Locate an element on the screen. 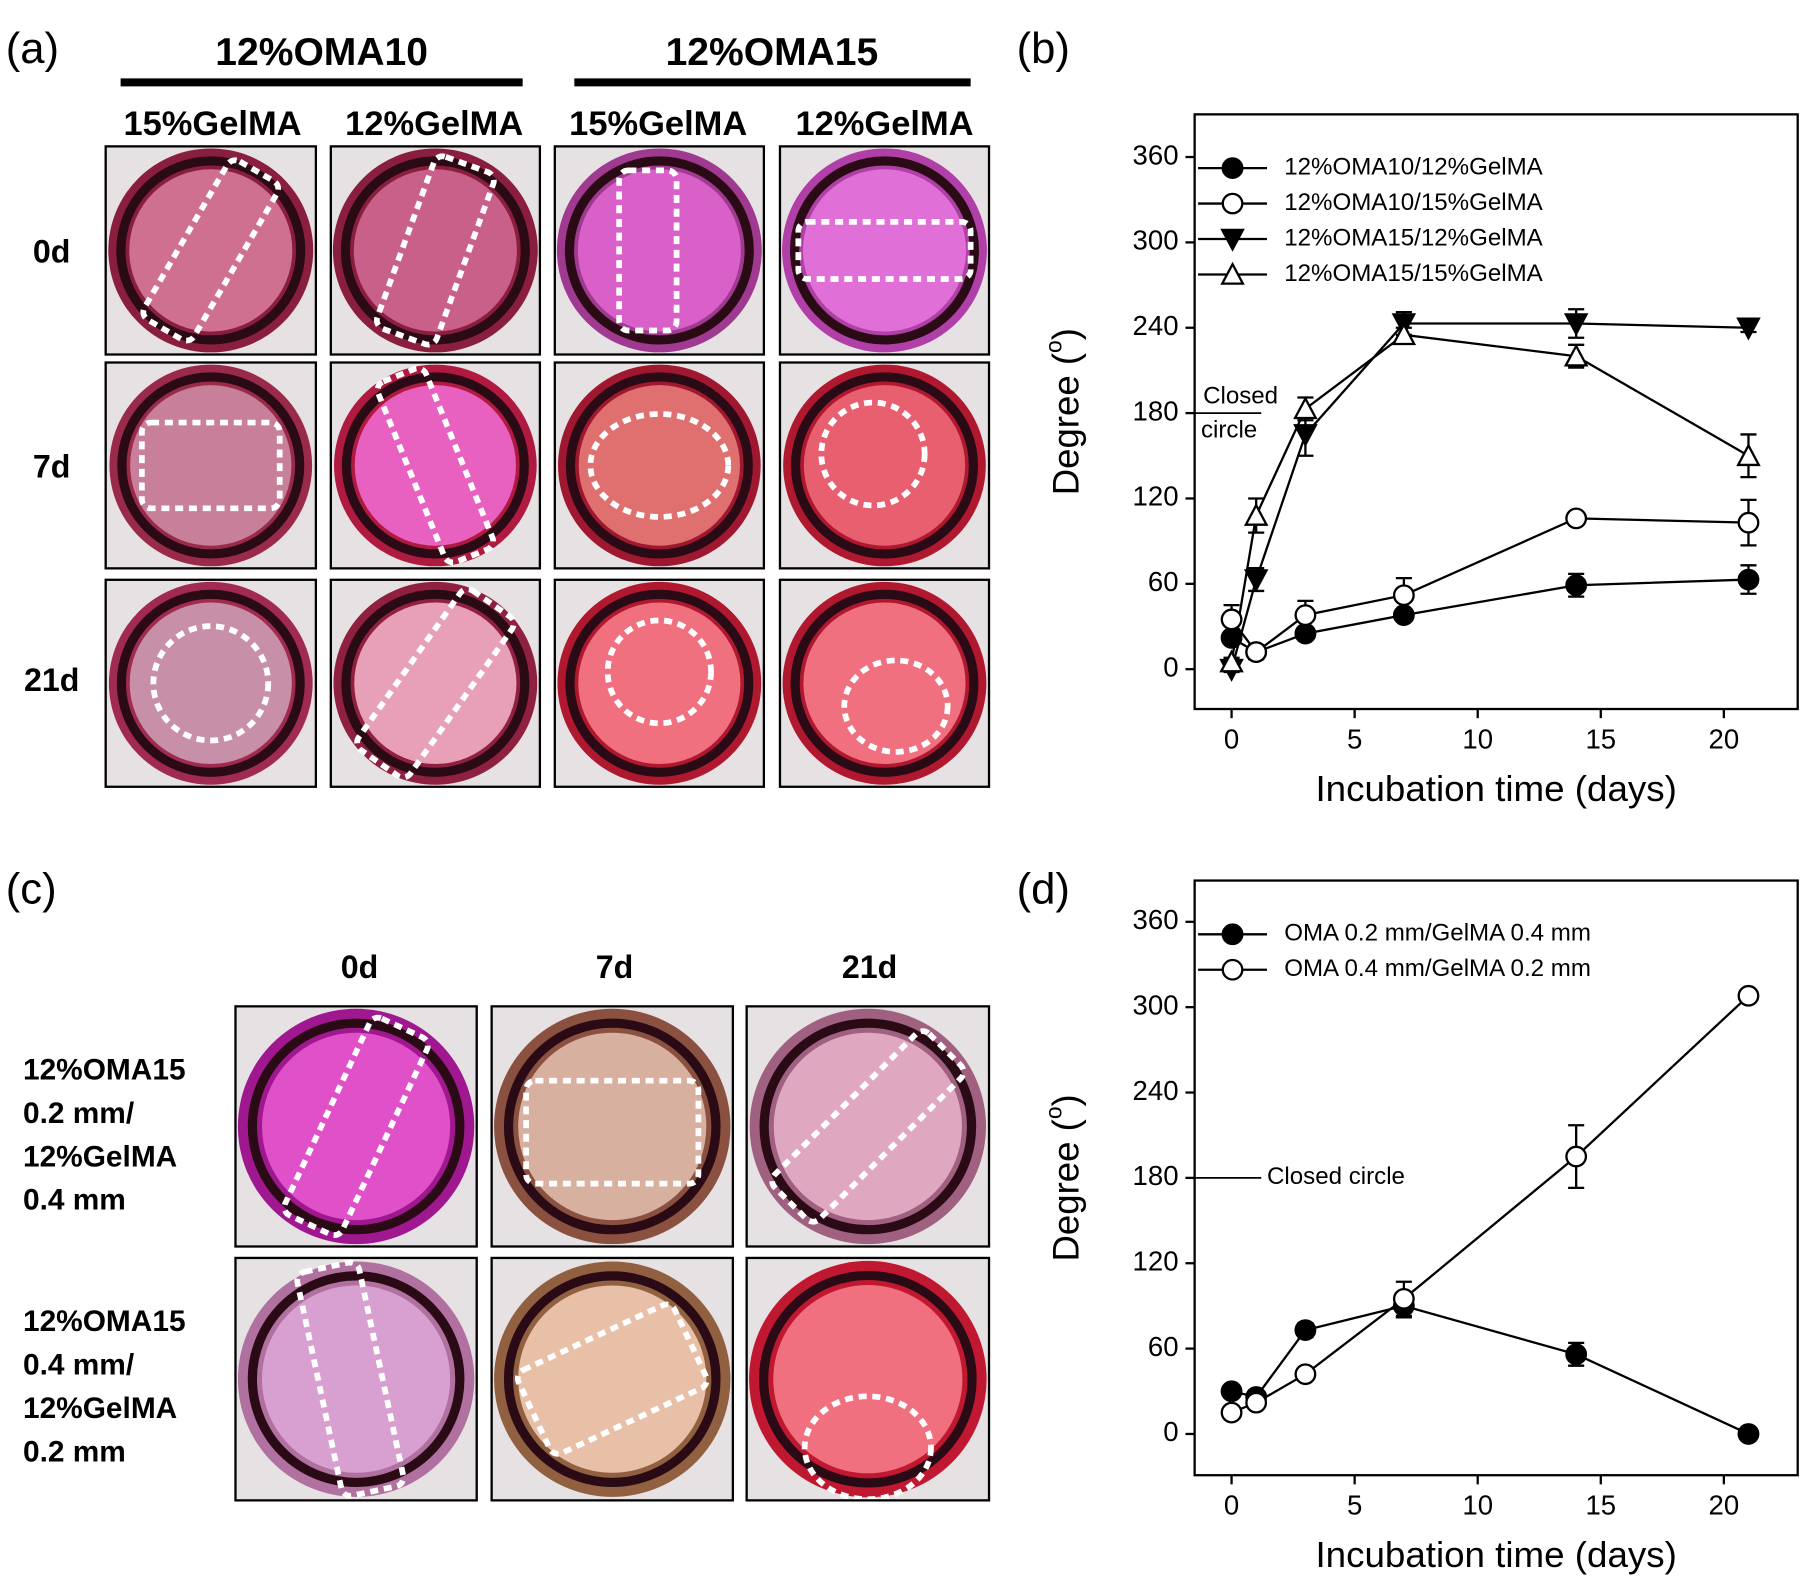  legend-label: 12%OMA15/15%GelMA is located at coordinates (1413, 273).